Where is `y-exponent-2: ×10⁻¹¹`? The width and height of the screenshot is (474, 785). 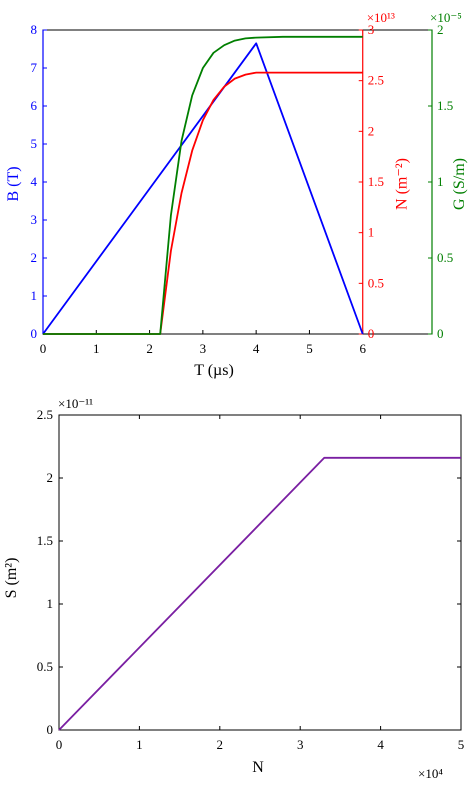 y-exponent-2: ×10⁻¹¹ is located at coordinates (75, 403).